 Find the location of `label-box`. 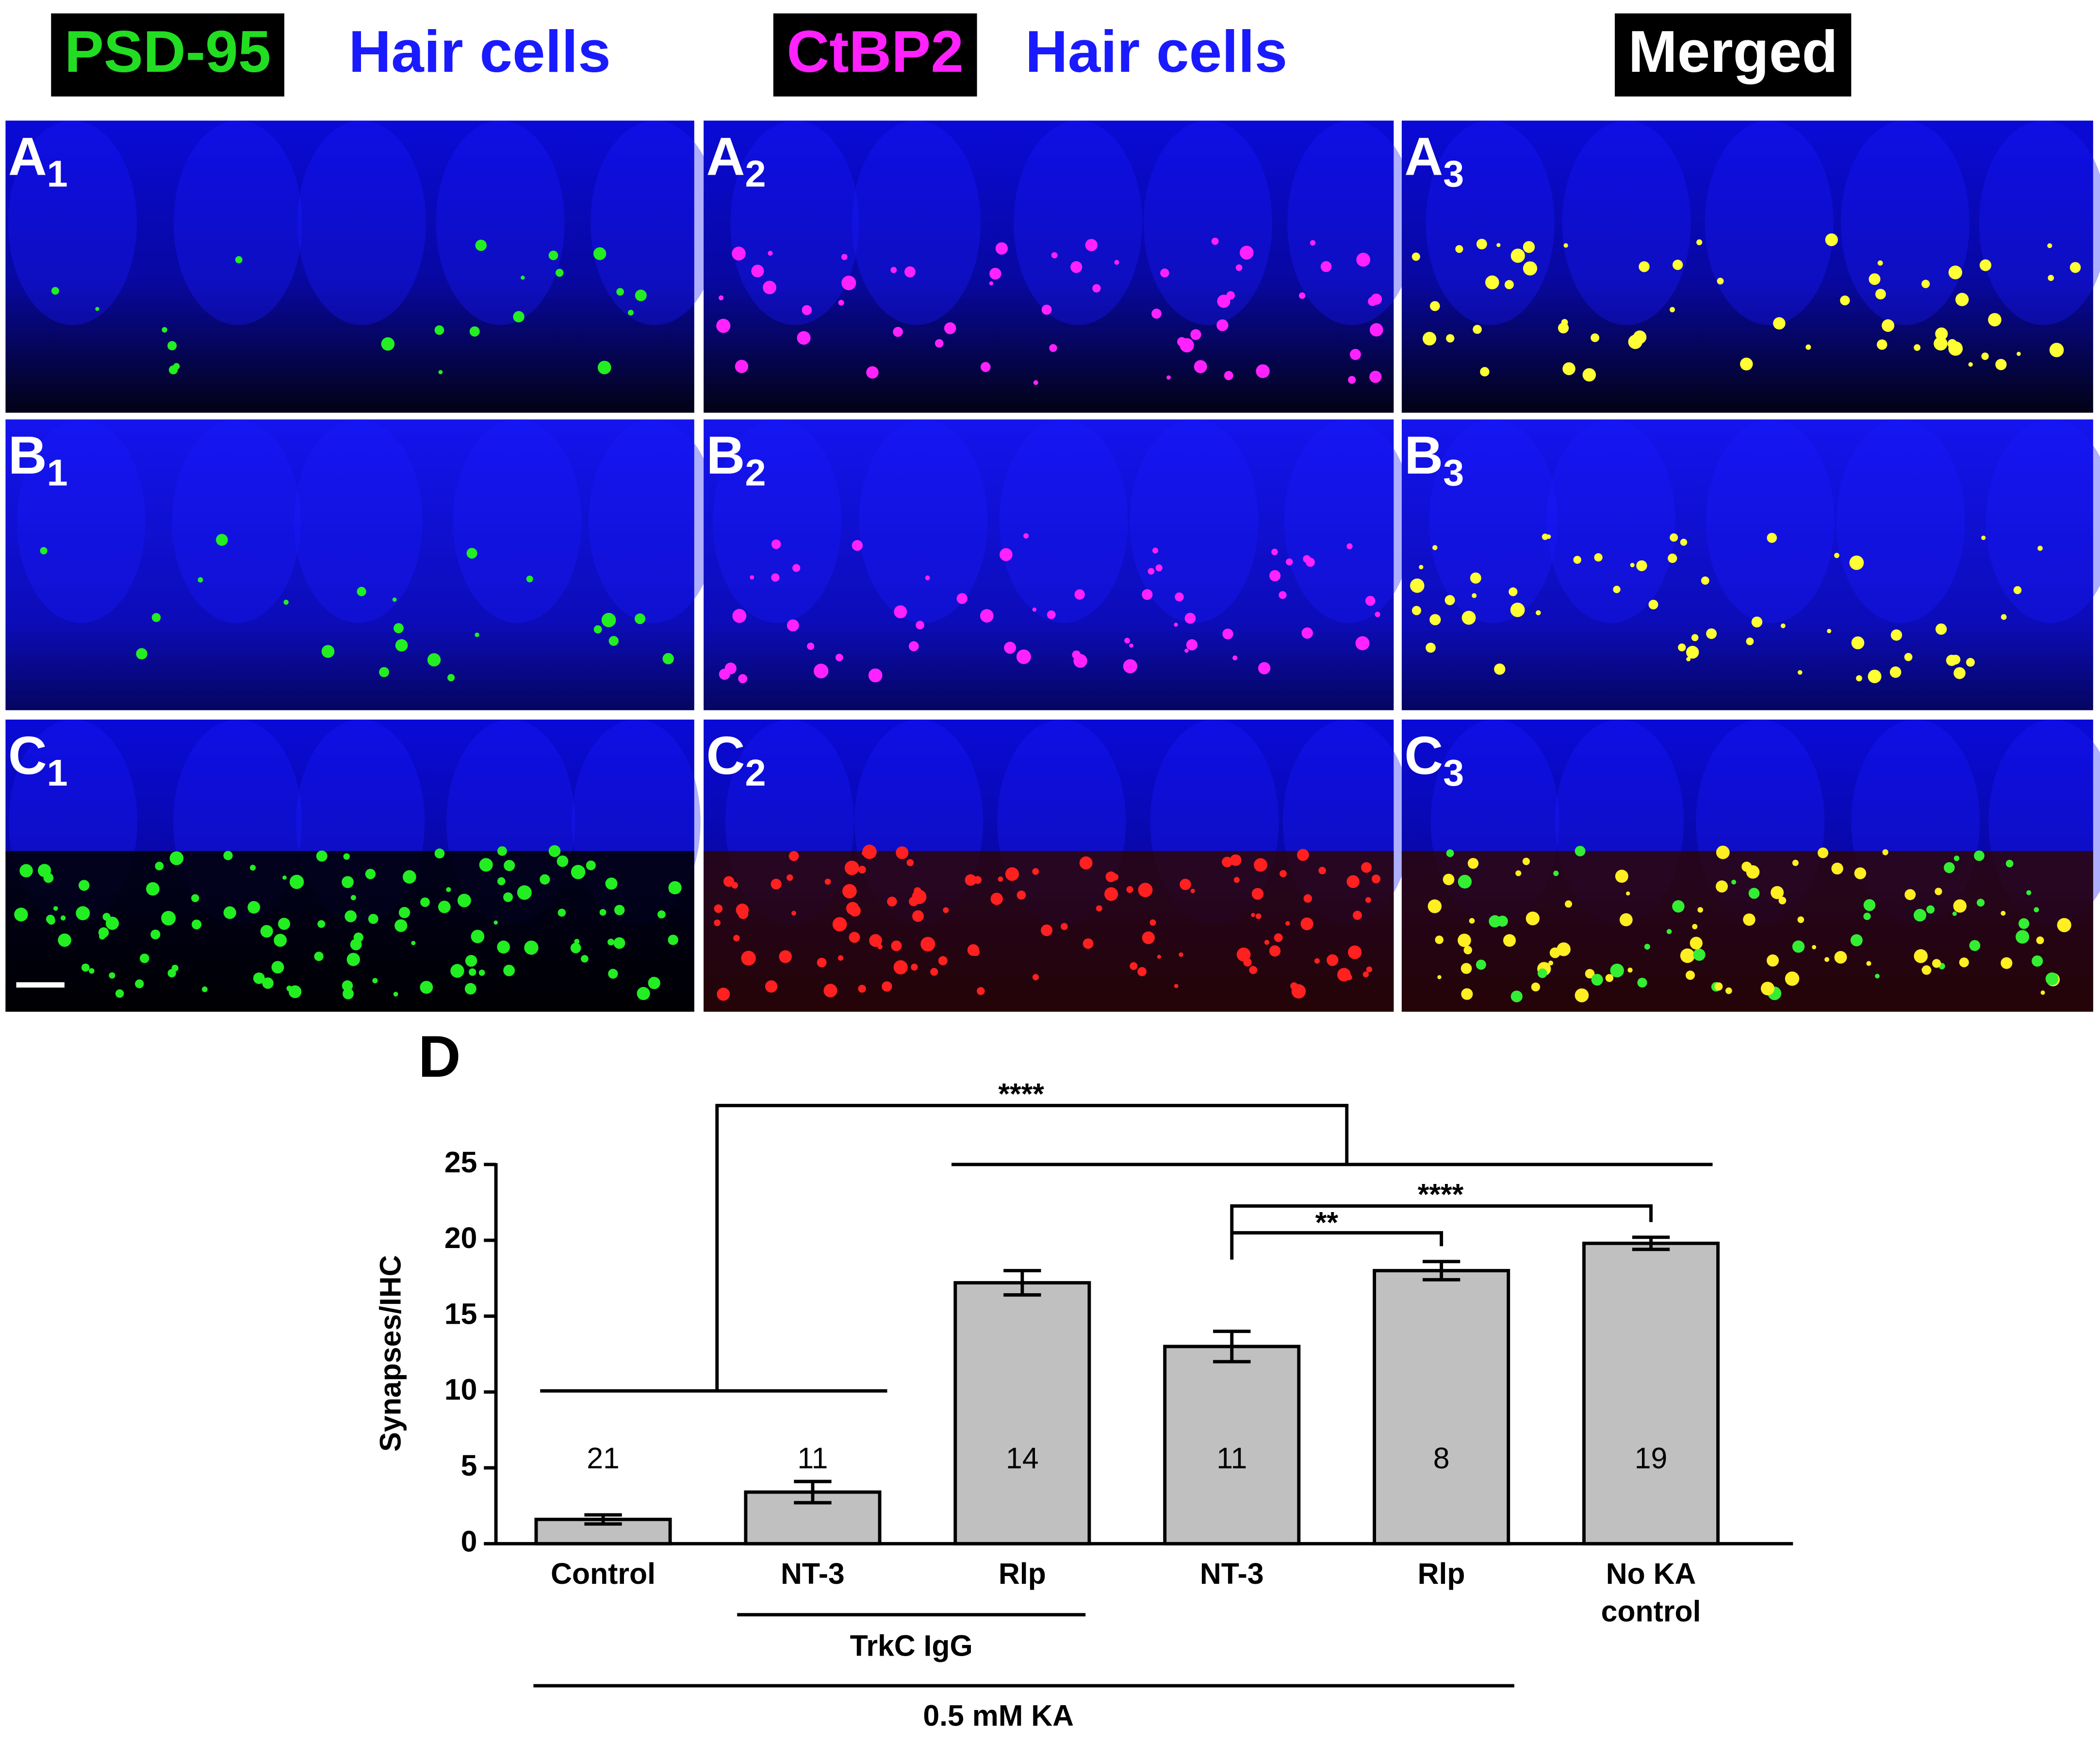

label-box is located at coordinates (875, 55).